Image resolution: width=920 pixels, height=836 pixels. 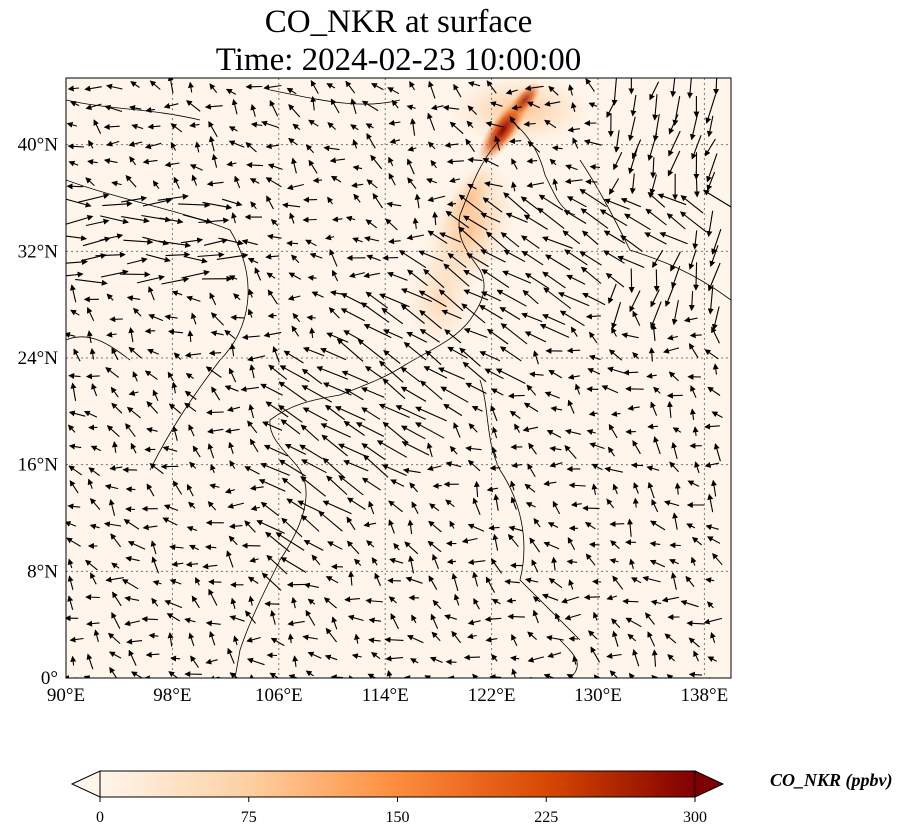 What do you see at coordinates (49, 678) in the screenshot?
I see `lat-tick-label: 0°` at bounding box center [49, 678].